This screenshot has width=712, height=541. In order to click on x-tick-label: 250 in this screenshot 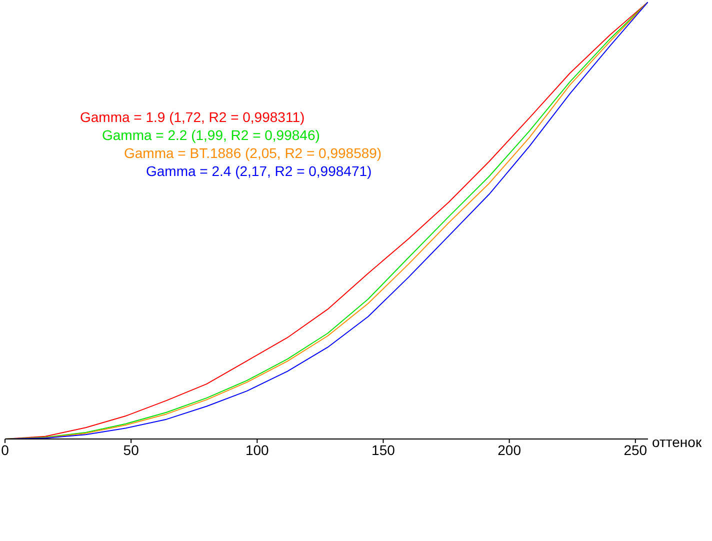, I will do `click(636, 450)`.